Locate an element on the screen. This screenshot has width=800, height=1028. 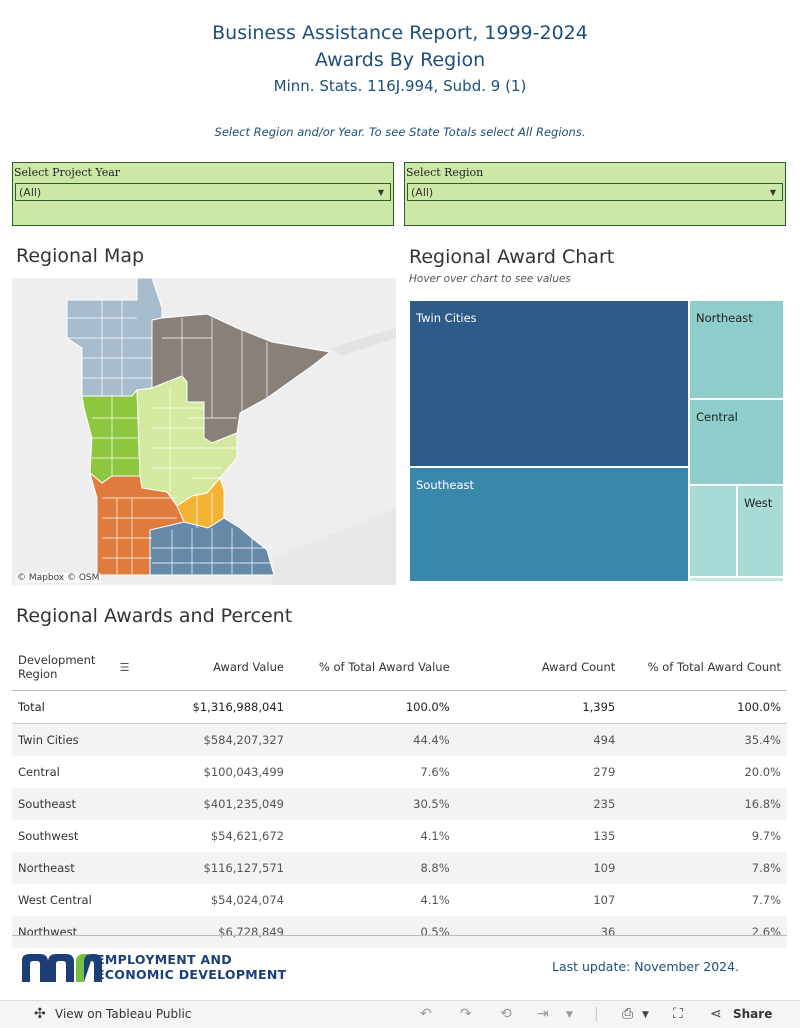
table-row: Northeast $116,127,571 8.8% 109 7.8% is located at coordinates (399, 868).